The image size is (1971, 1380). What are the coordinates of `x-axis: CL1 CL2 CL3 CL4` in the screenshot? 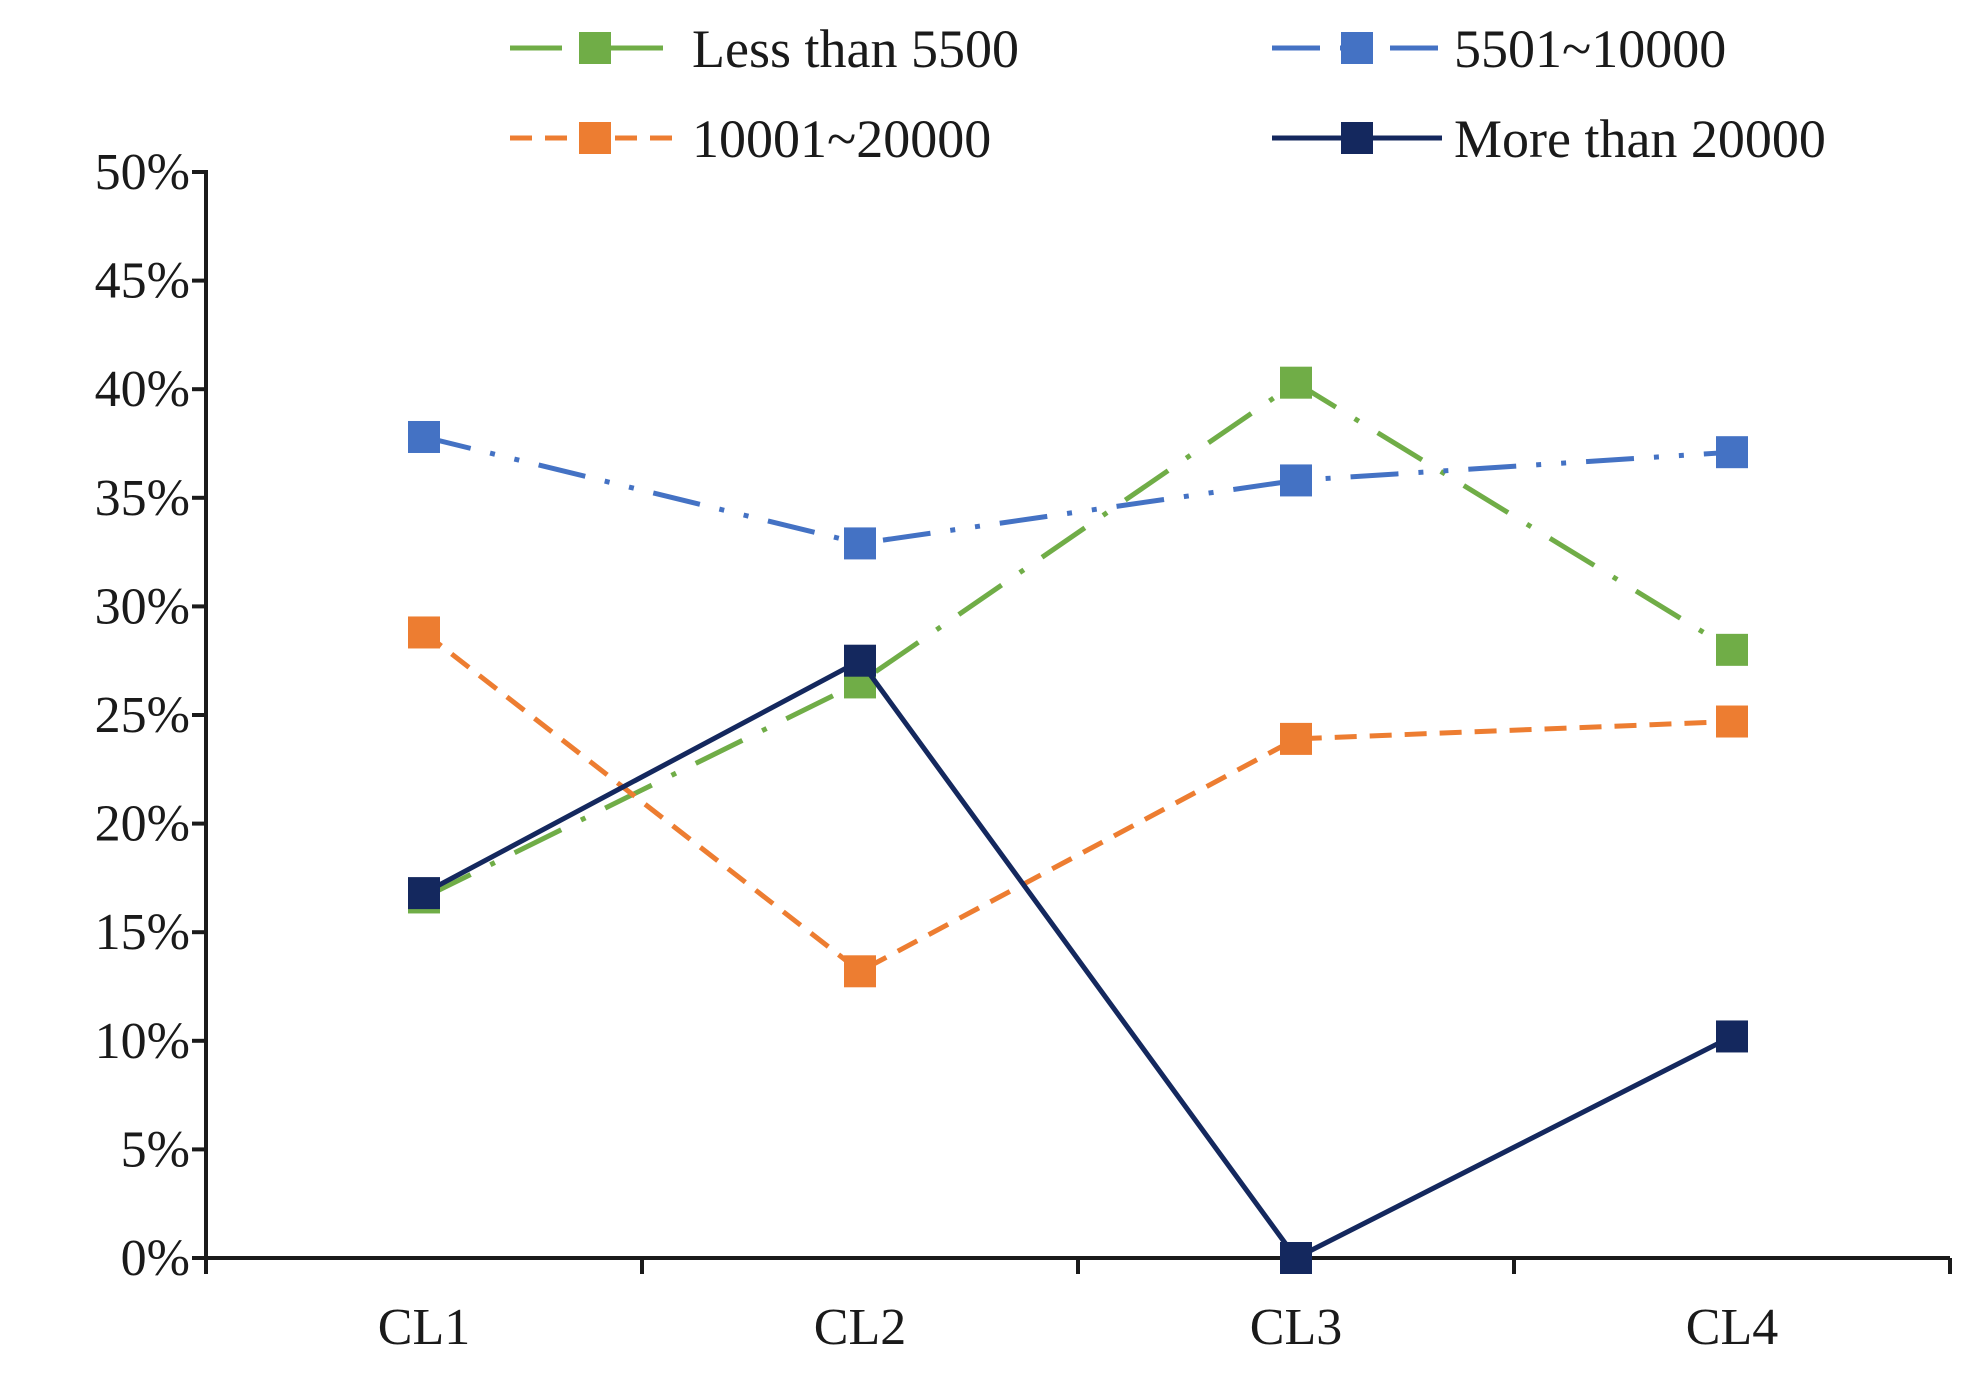 It's located at (1078, 1306).